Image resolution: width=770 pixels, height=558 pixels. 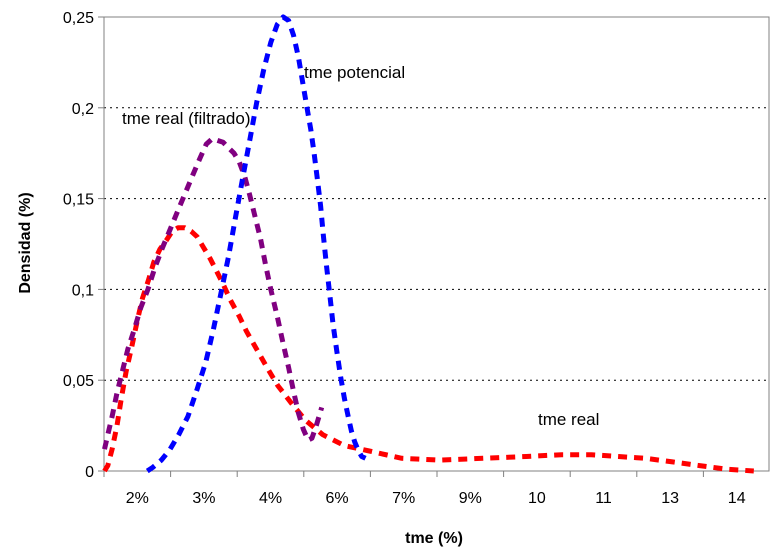 I want to click on x-tick-label: 13, so click(x=670, y=498).